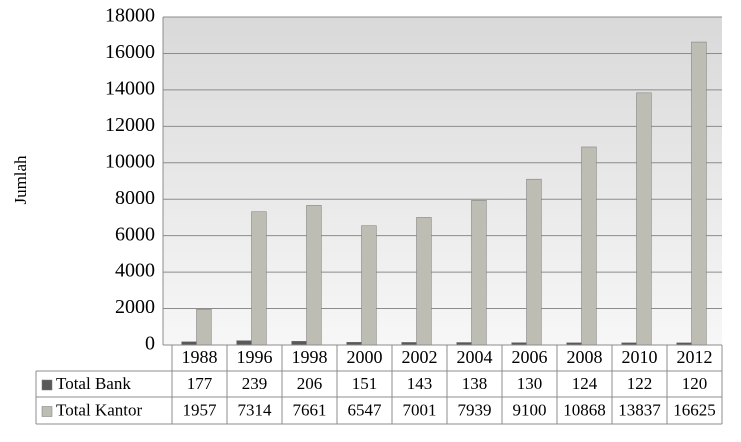  I want to click on table-value: 7661, so click(310, 409).